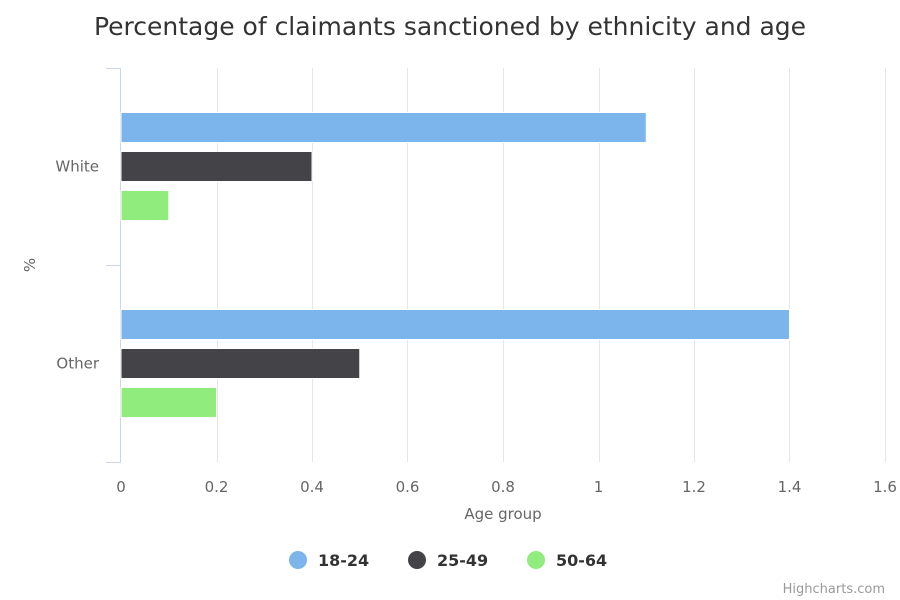 Image resolution: width=900 pixels, height=600 pixels. I want to click on value-tick-label: 1.4, so click(790, 487).